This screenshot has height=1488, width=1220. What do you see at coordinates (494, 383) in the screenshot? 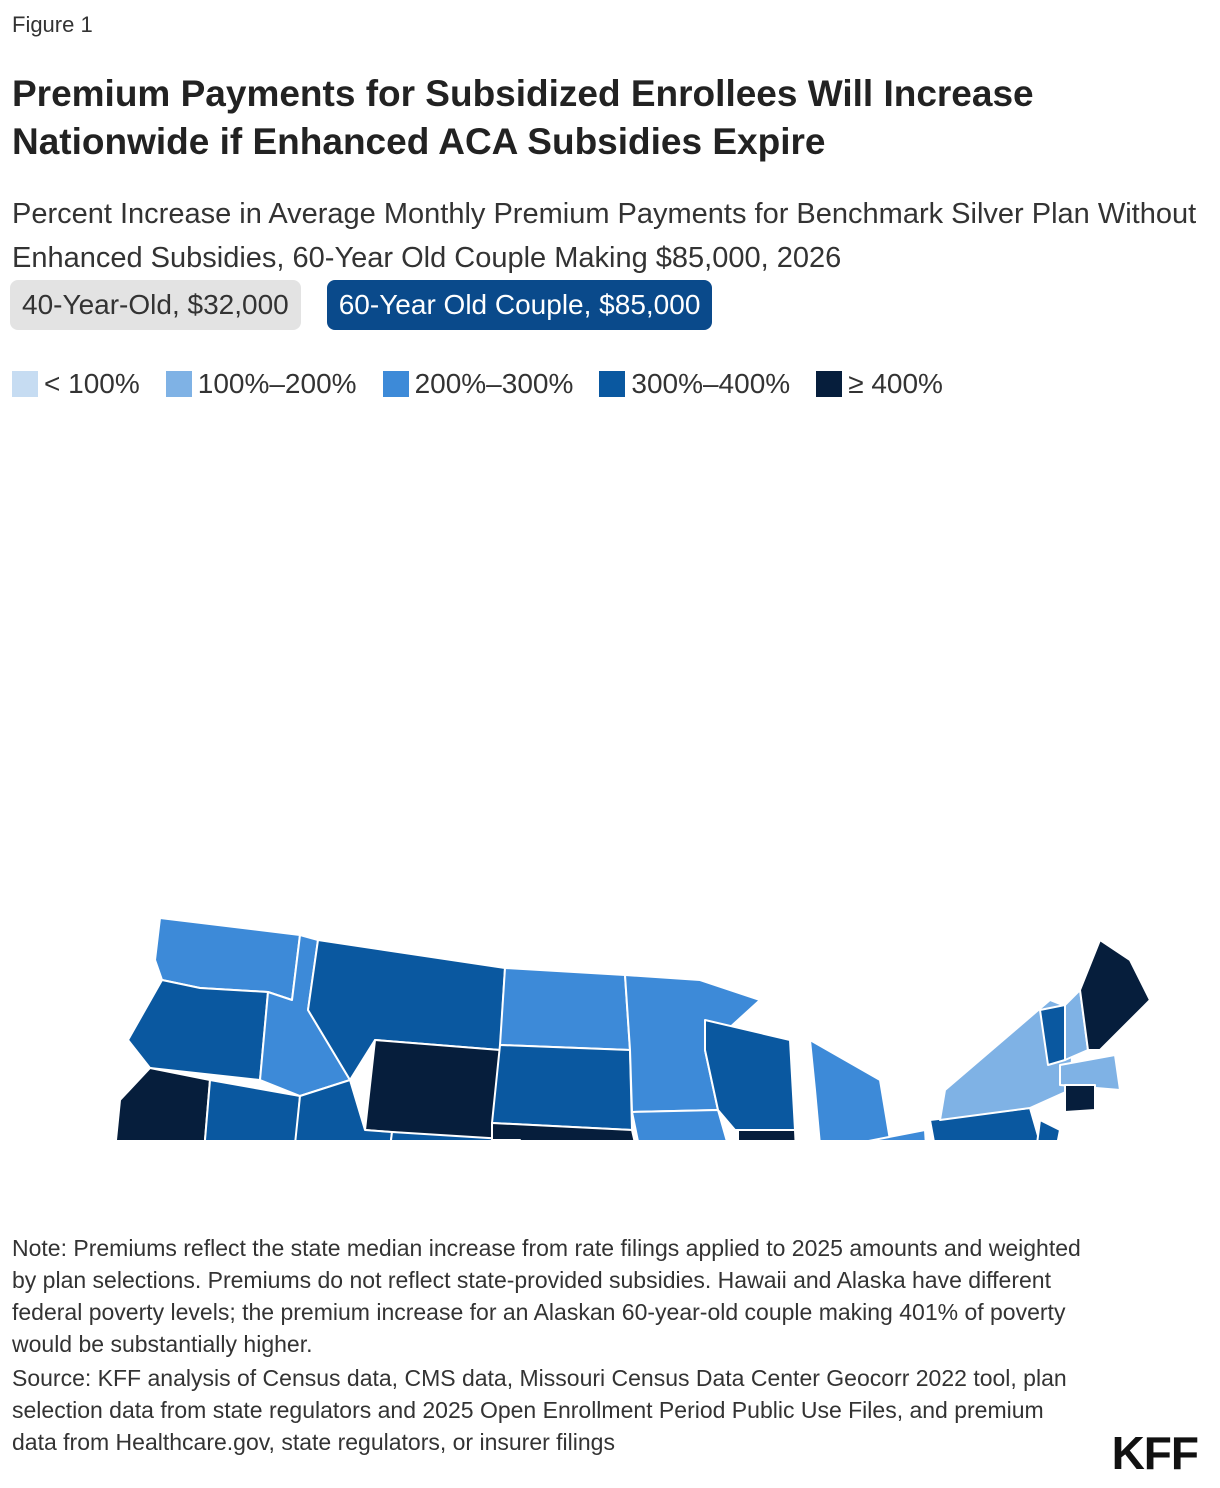
I see `legend-label: 200%–300%` at bounding box center [494, 383].